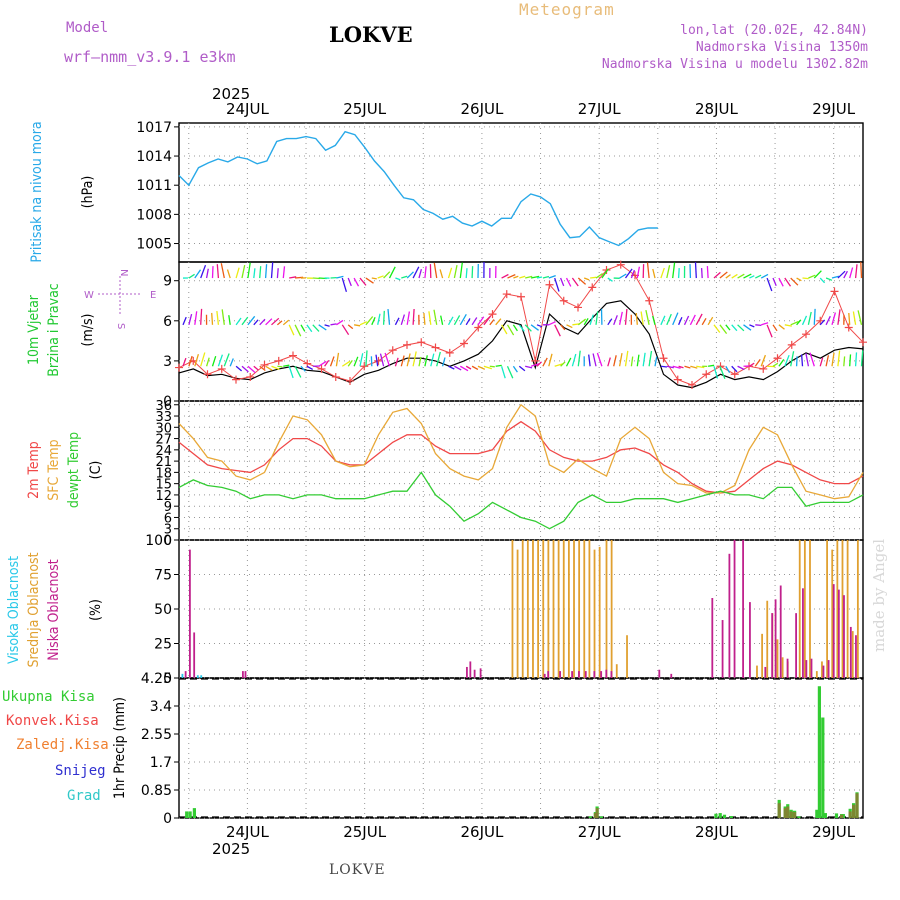 This screenshot has width=900, height=900. I want to click on y-tick-label: 36, so click(163, 406).